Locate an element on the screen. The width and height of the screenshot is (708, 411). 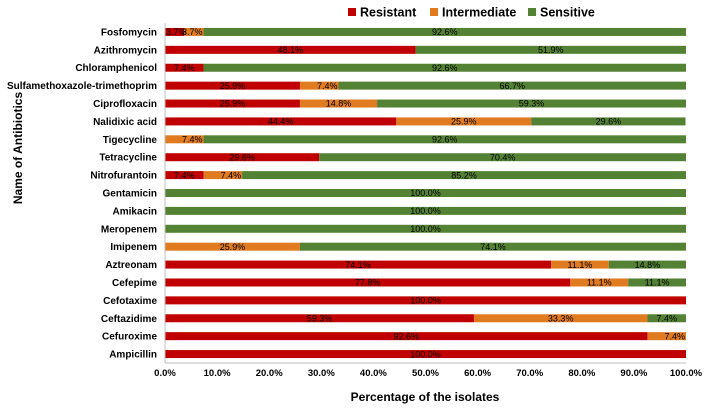
legend: Resistant Intermediate Sensitive is located at coordinates (471, 13).